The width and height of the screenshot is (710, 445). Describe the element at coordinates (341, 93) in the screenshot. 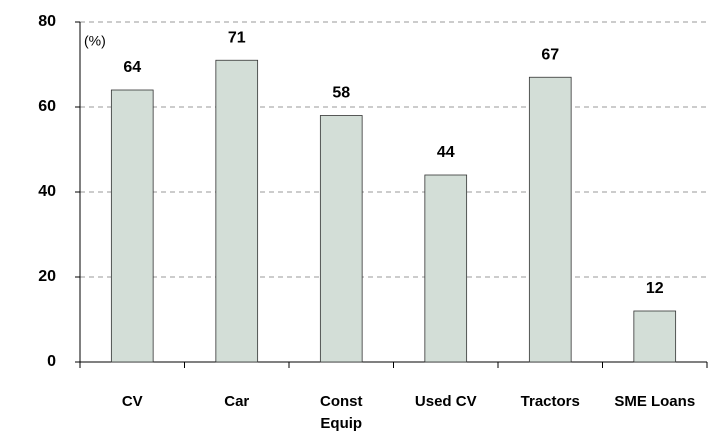

I see `data-label: 58` at that location.